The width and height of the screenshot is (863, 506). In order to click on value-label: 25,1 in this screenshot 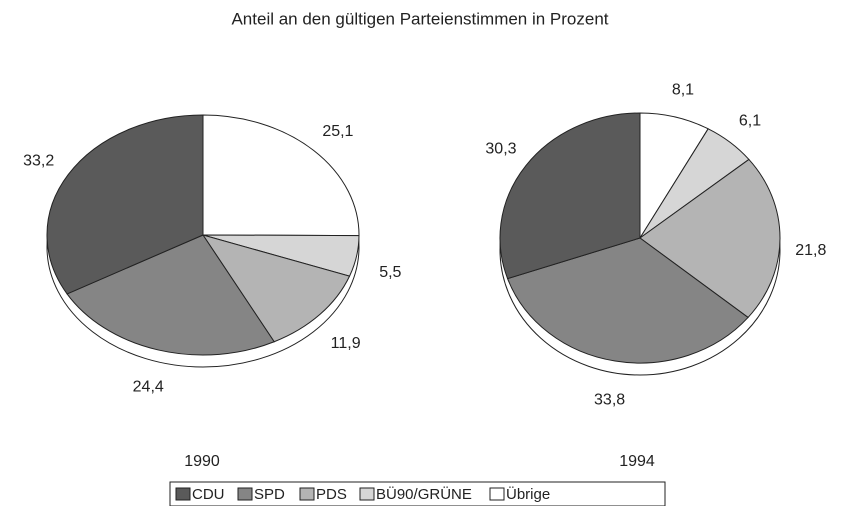, I will do `click(337, 131)`.